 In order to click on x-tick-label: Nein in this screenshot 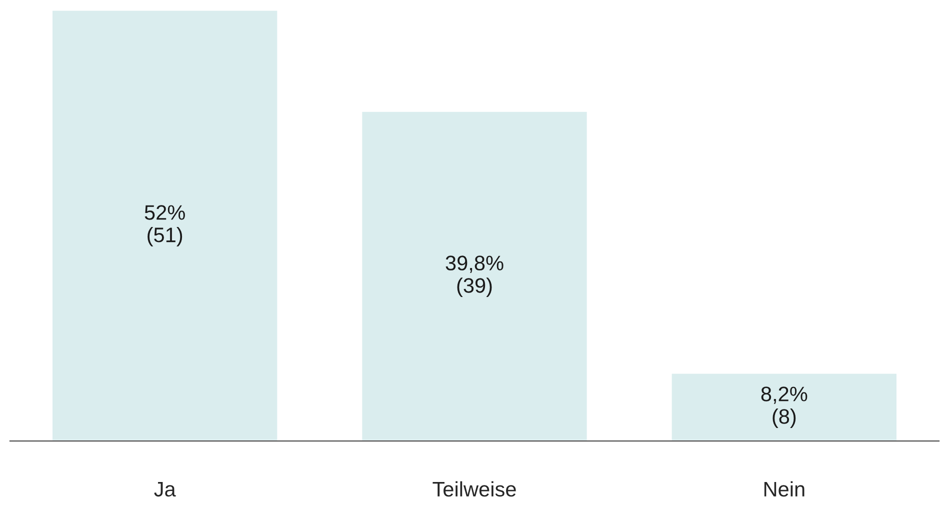, I will do `click(784, 489)`.